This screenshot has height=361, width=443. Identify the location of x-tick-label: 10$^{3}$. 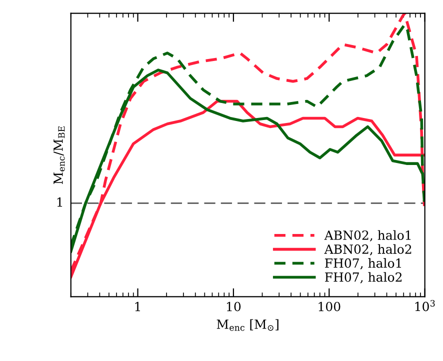
(425, 306).